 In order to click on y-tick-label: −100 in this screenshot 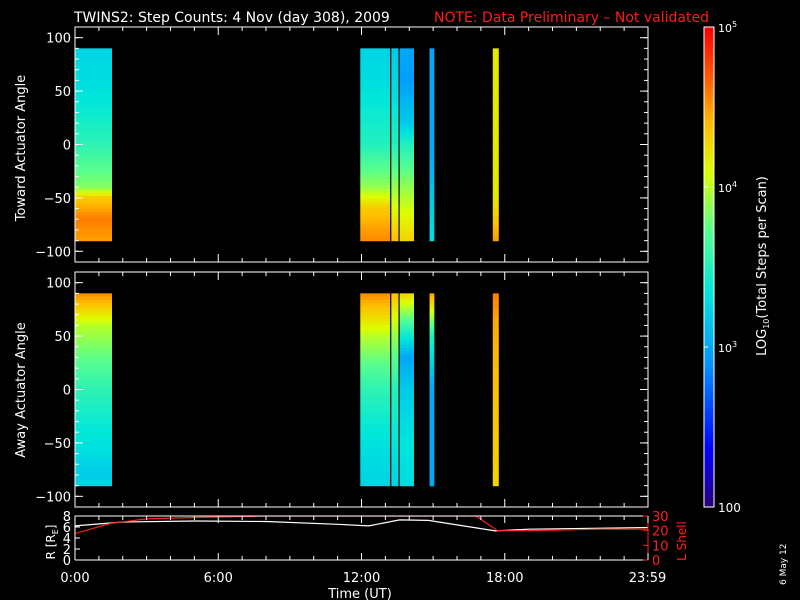, I will do `click(53, 252)`.